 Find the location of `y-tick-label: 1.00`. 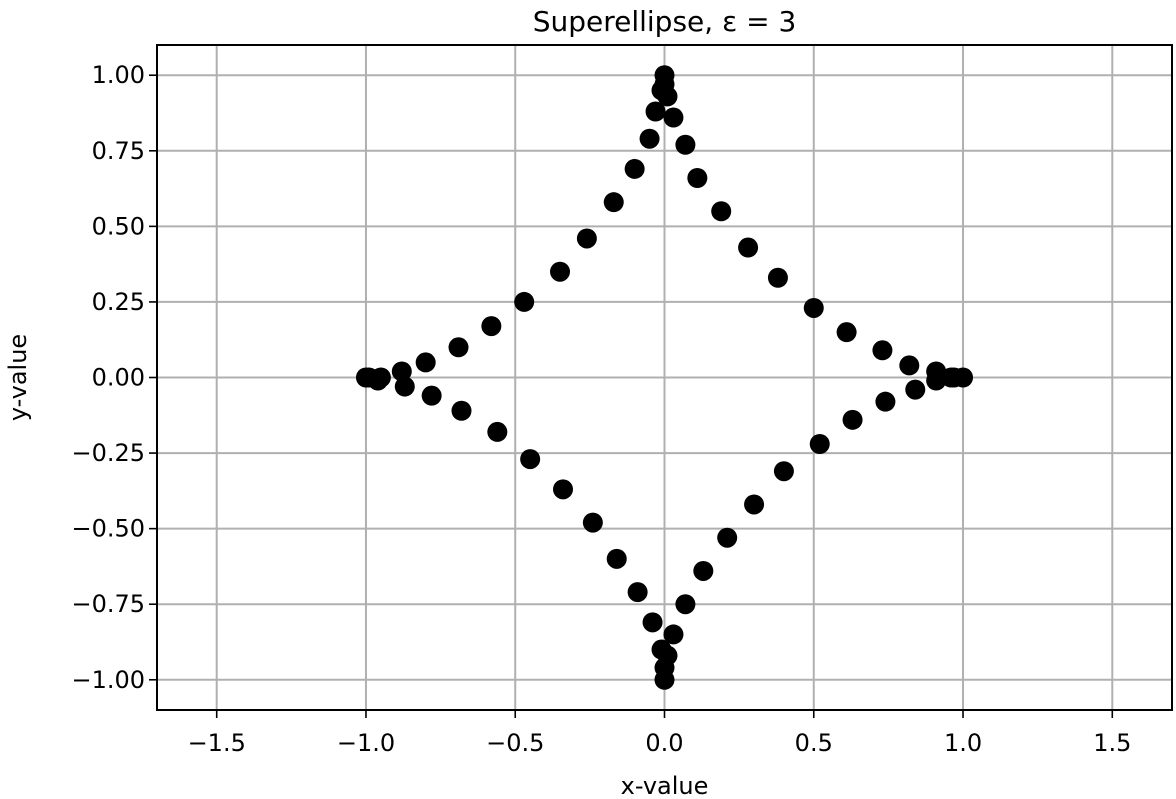

y-tick-label: 1.00 is located at coordinates (118, 75).